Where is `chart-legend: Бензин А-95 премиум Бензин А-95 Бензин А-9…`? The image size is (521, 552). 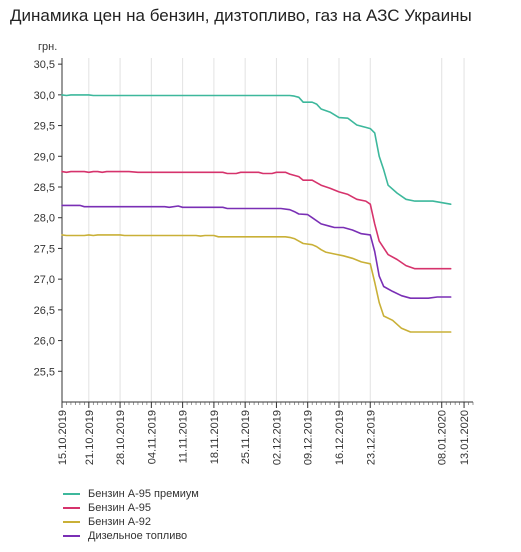
chart-legend: Бензин А-95 премиум Бензин А-95 Бензин А-9… is located at coordinates (131, 515).